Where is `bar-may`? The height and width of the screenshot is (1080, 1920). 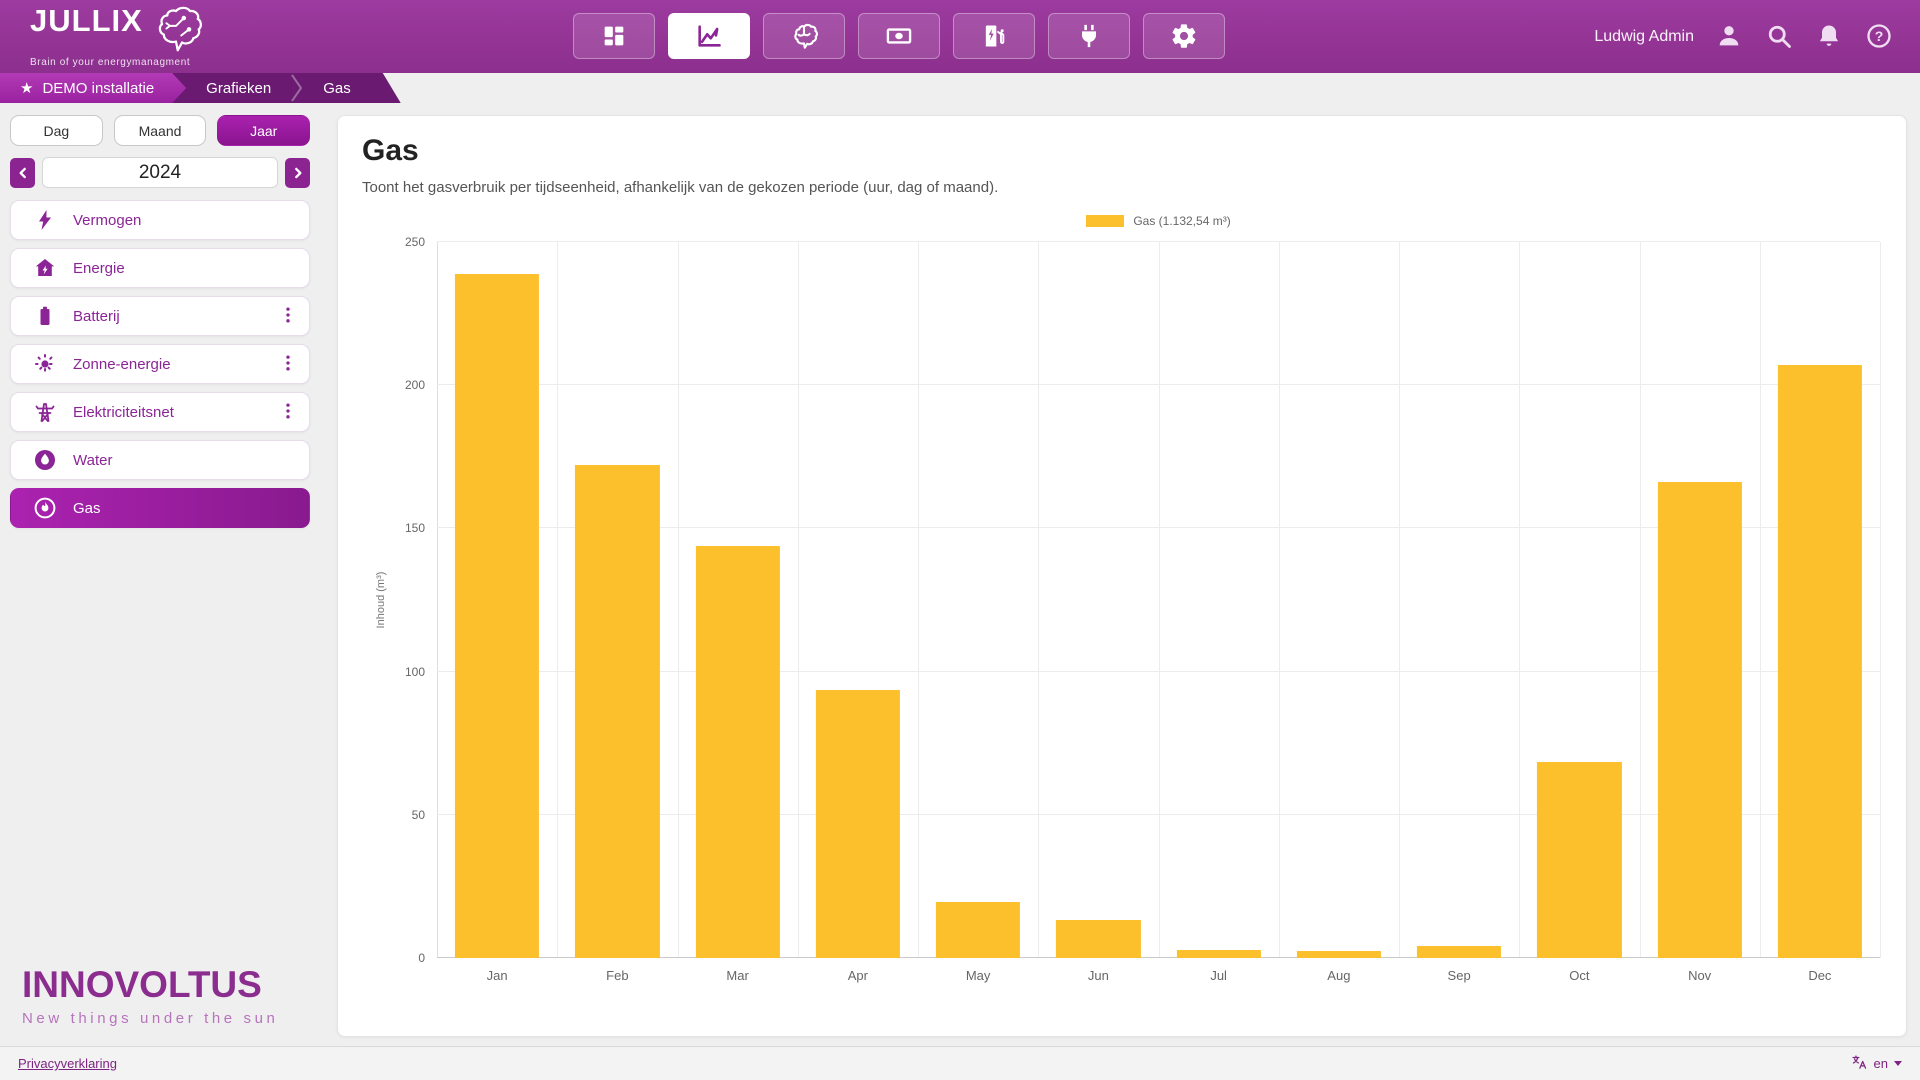 bar-may is located at coordinates (978, 930).